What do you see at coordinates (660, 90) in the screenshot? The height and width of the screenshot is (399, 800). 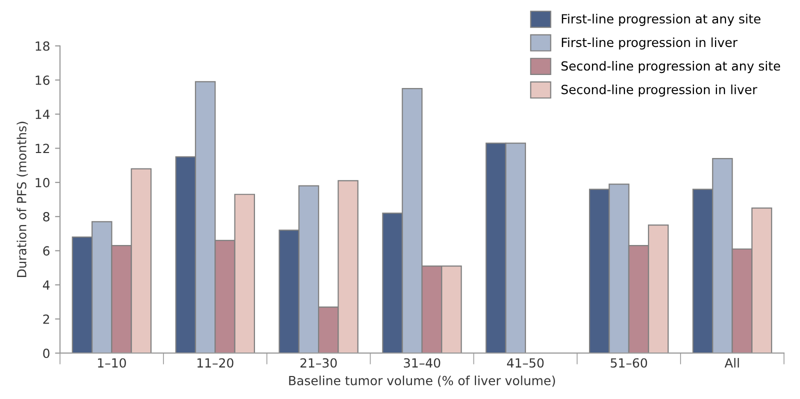 I see `legend-label: Second-line progression in liver` at bounding box center [660, 90].